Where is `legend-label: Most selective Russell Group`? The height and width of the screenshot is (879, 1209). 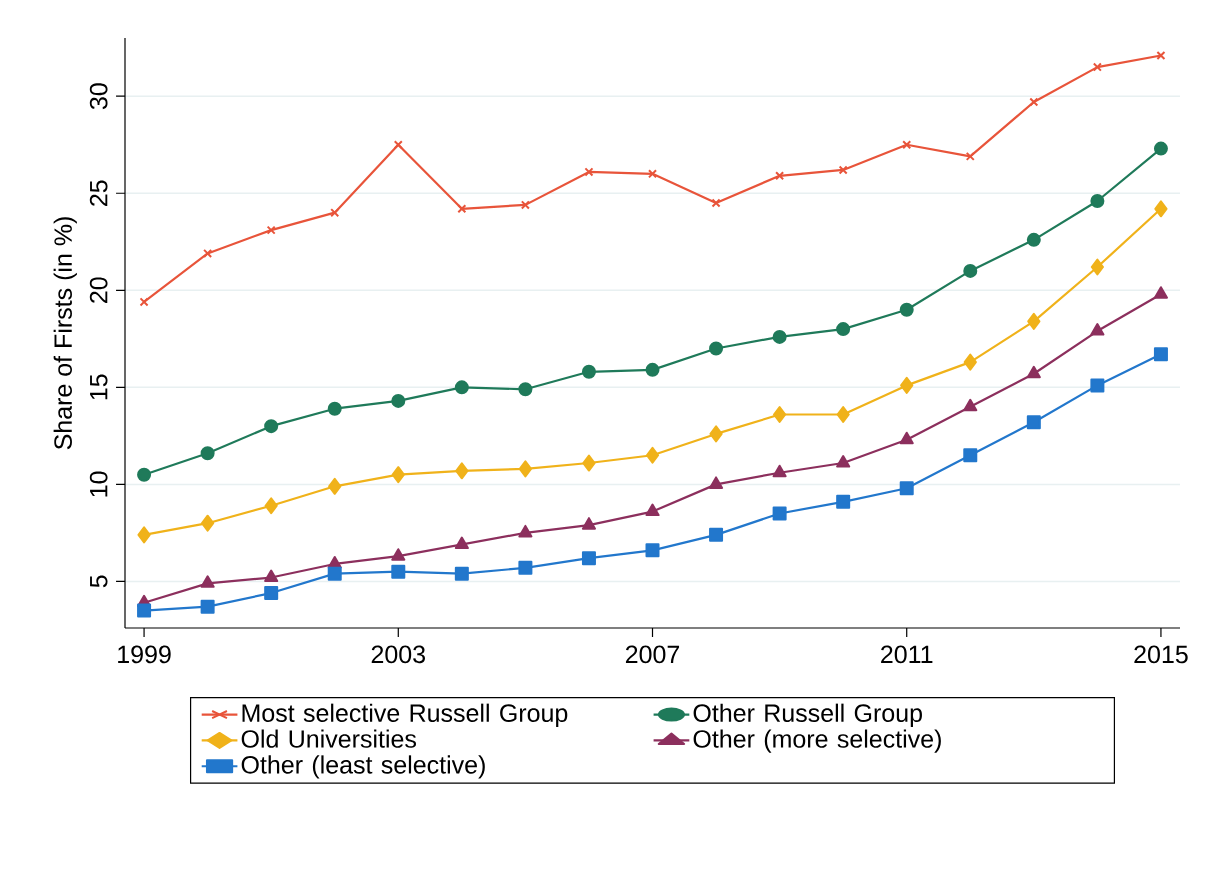
legend-label: Most selective Russell Group is located at coordinates (405, 715).